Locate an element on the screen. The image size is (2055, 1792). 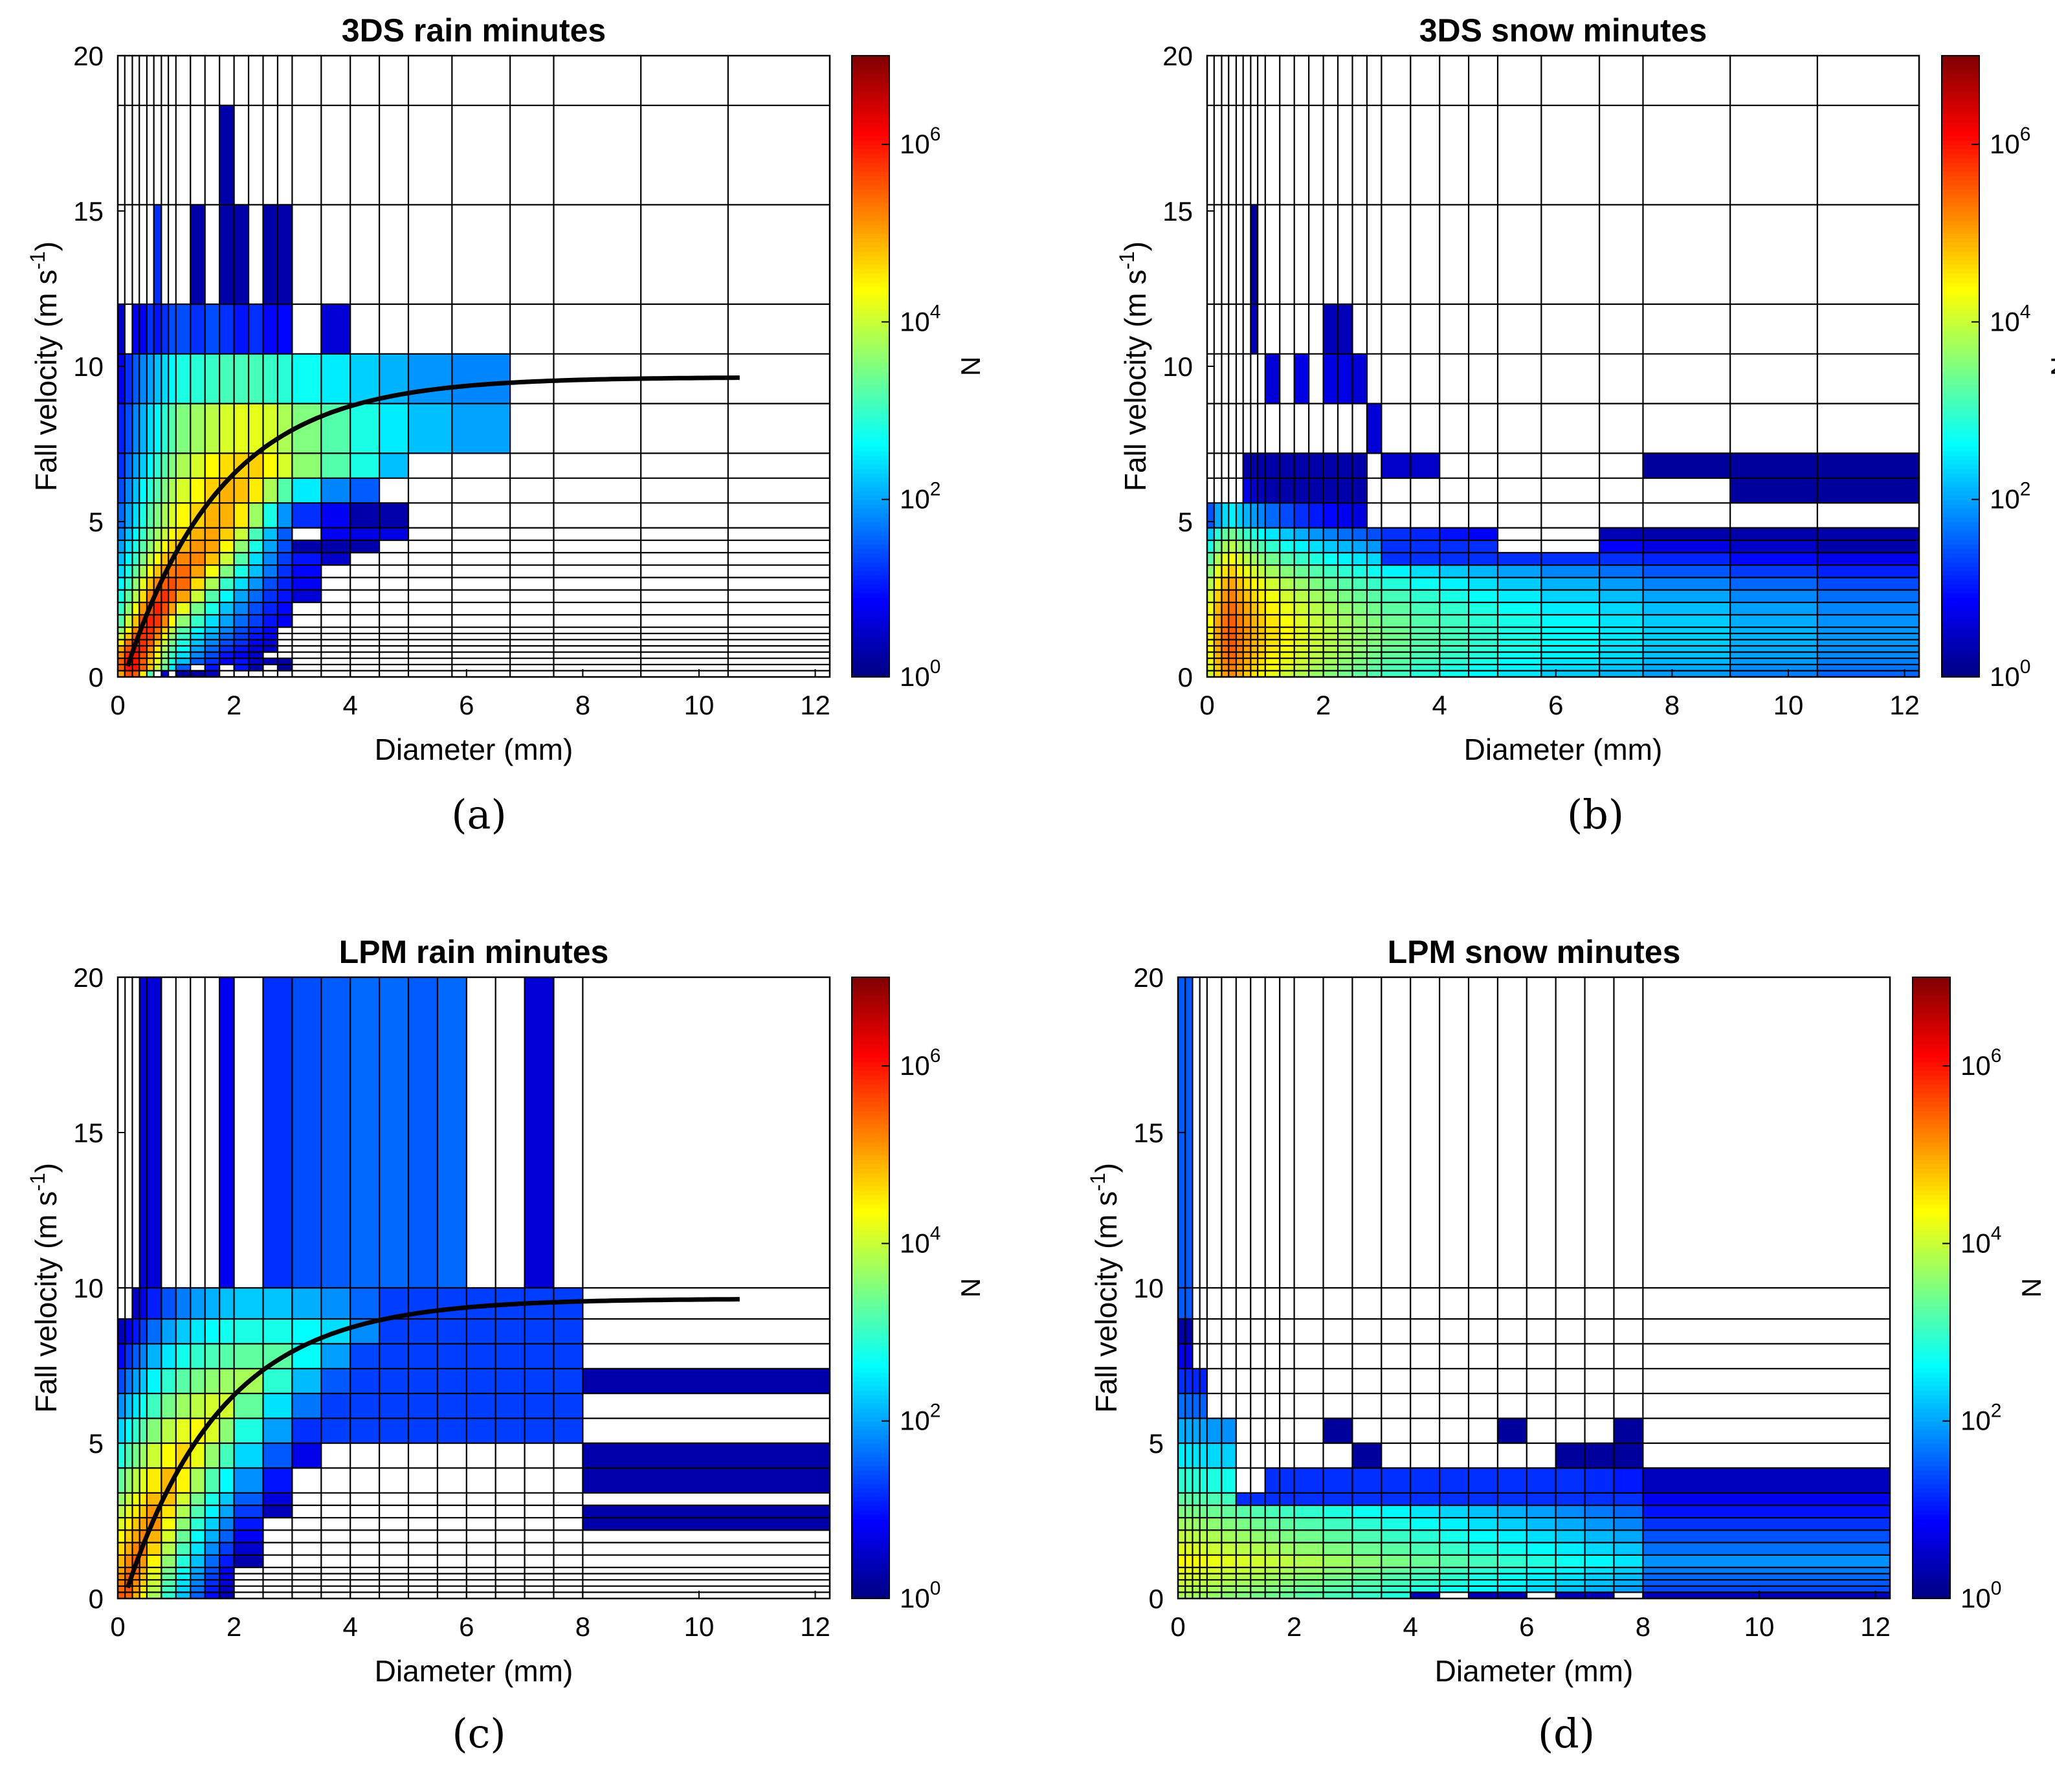
y-tick-label: 0 is located at coordinates (96, 1599).